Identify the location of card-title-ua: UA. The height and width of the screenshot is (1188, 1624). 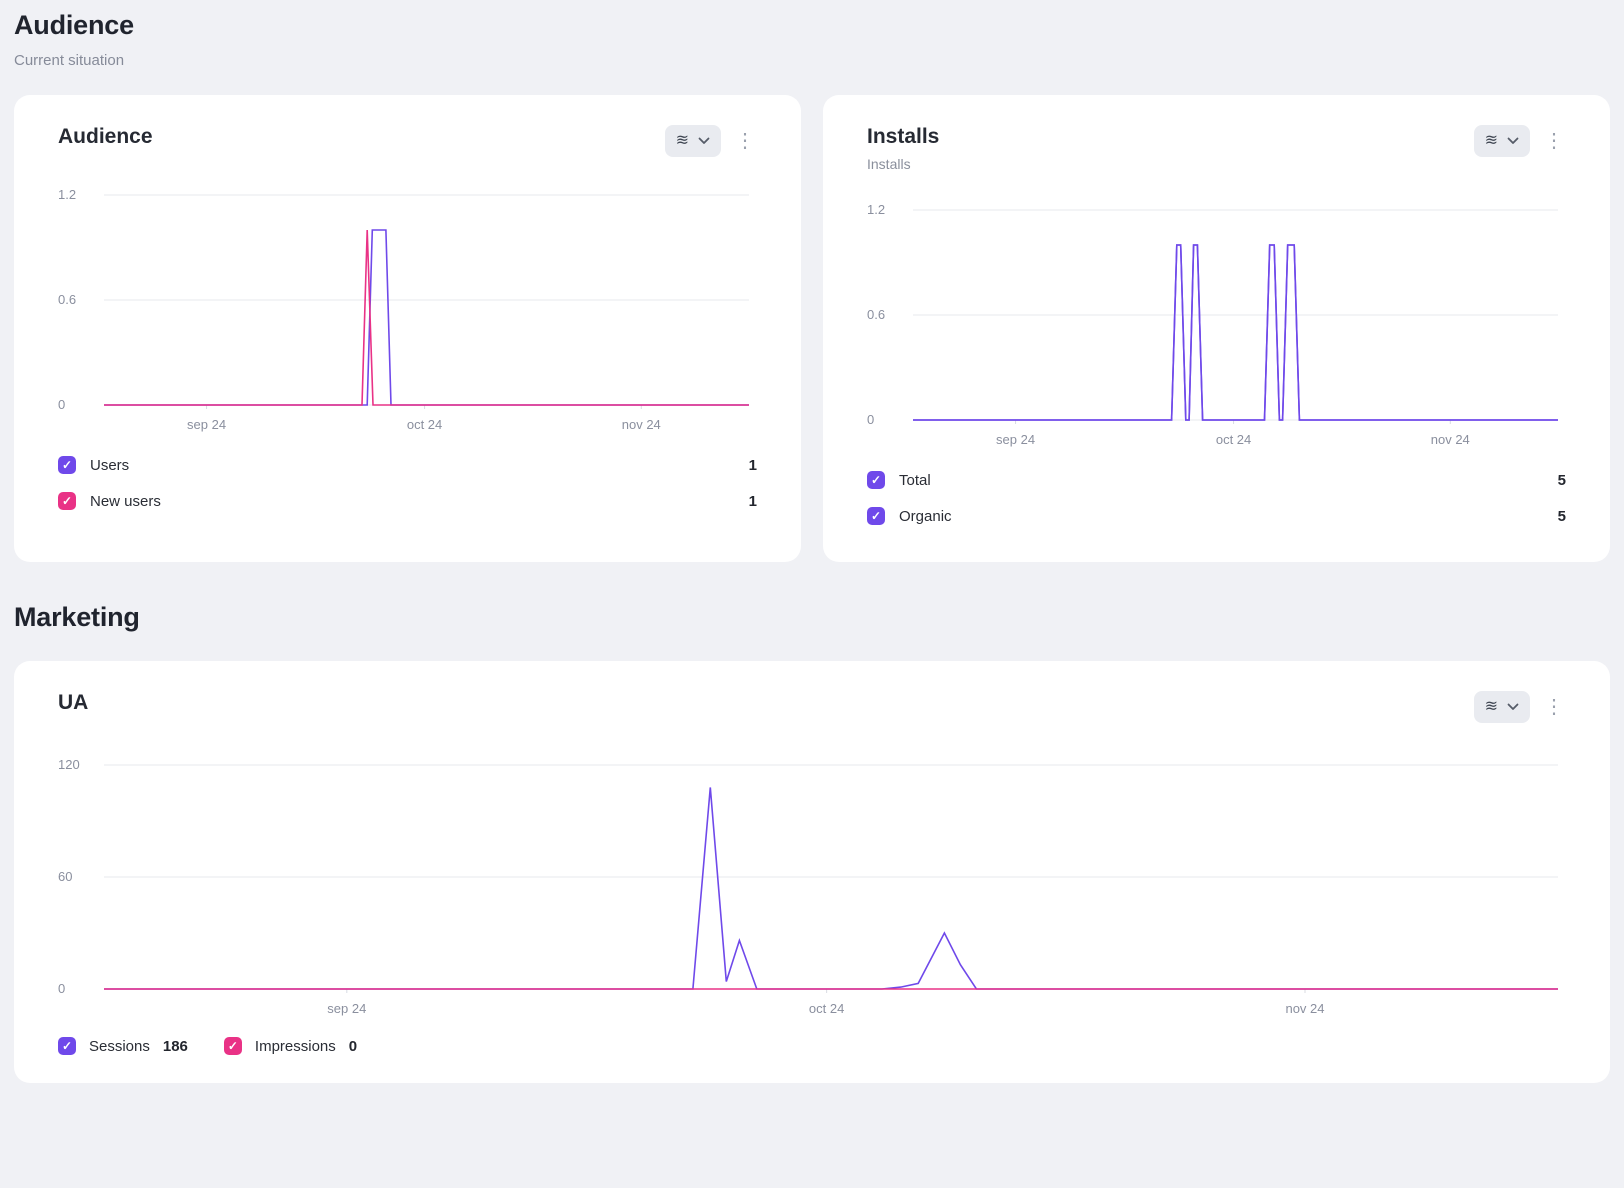
(73, 702).